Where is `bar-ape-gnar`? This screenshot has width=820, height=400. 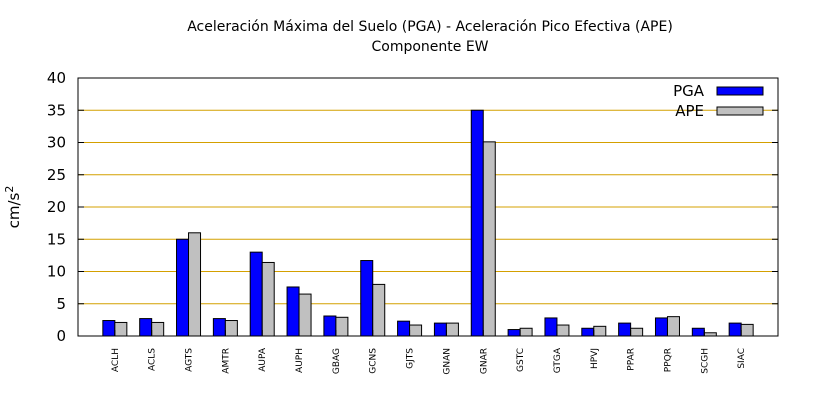 bar-ape-gnar is located at coordinates (489, 239).